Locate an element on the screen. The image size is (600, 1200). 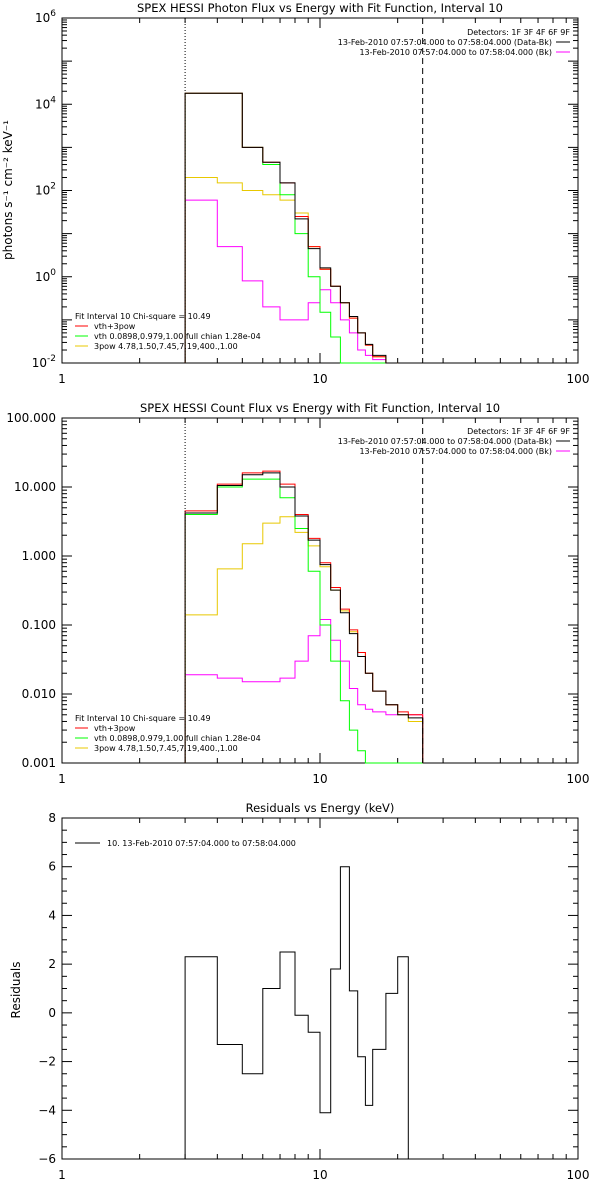
photon-flux-series is located at coordinates (291, 228).